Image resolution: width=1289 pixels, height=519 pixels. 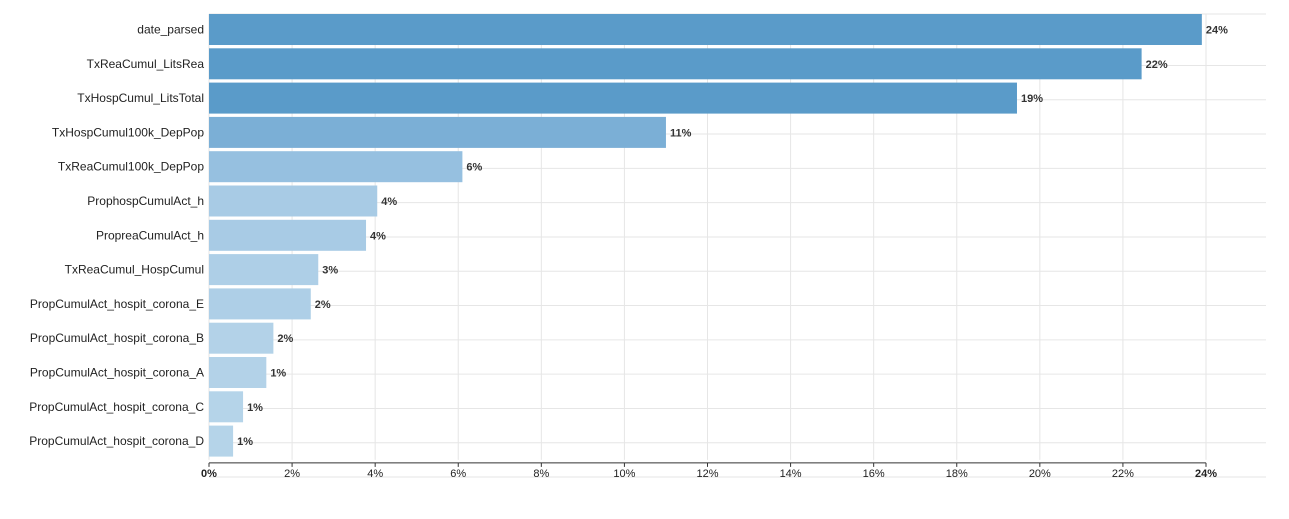 What do you see at coordinates (957, 474) in the screenshot?
I see `x-tick-label: 18%` at bounding box center [957, 474].